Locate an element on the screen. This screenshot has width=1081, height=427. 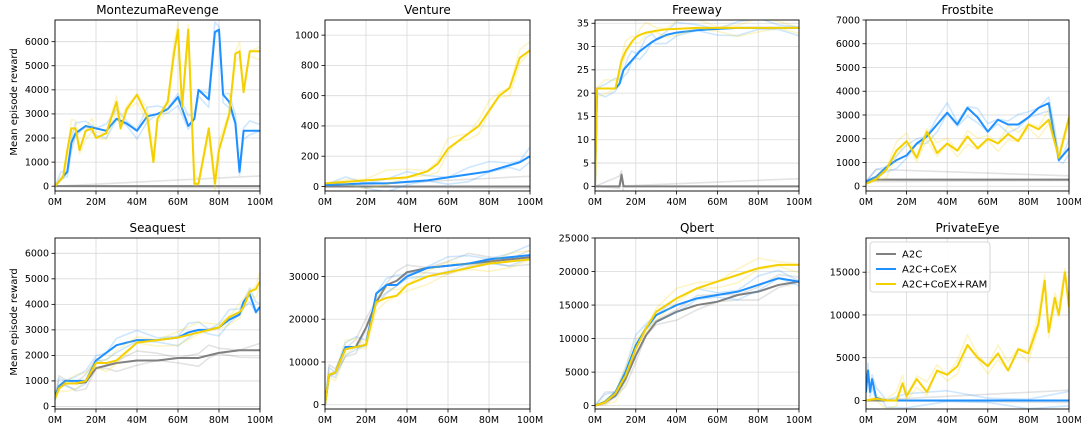
y-tick-label: 800 is located at coordinates (310, 66).